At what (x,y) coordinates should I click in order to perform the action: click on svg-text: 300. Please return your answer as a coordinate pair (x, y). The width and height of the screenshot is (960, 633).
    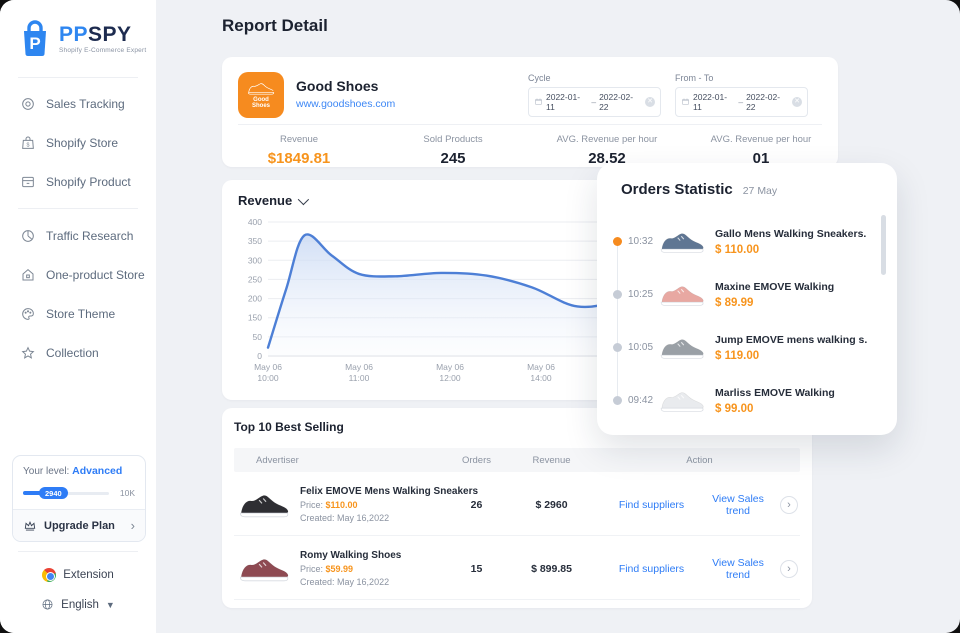
    Looking at the image, I should click on (255, 260).